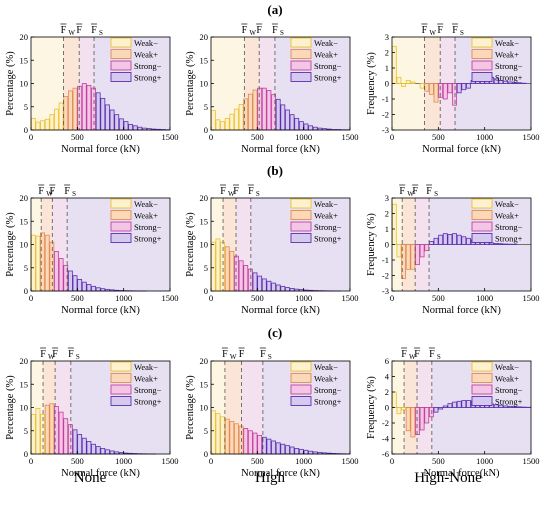 Image resolution: width=550 pixels, height=506 pixels. Describe the element at coordinates (387, 53) in the screenshot. I see `y-tick-label: 2` at that location.